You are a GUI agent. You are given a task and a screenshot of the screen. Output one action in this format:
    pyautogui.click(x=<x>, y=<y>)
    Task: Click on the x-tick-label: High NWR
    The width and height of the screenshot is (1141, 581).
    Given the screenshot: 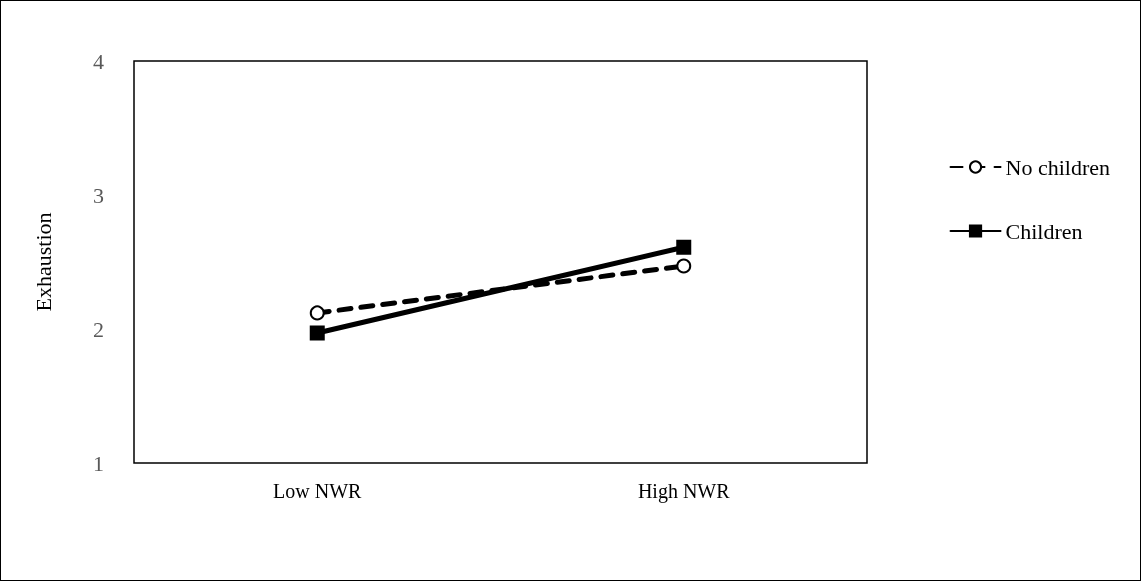 What is the action you would take?
    pyautogui.click(x=684, y=491)
    